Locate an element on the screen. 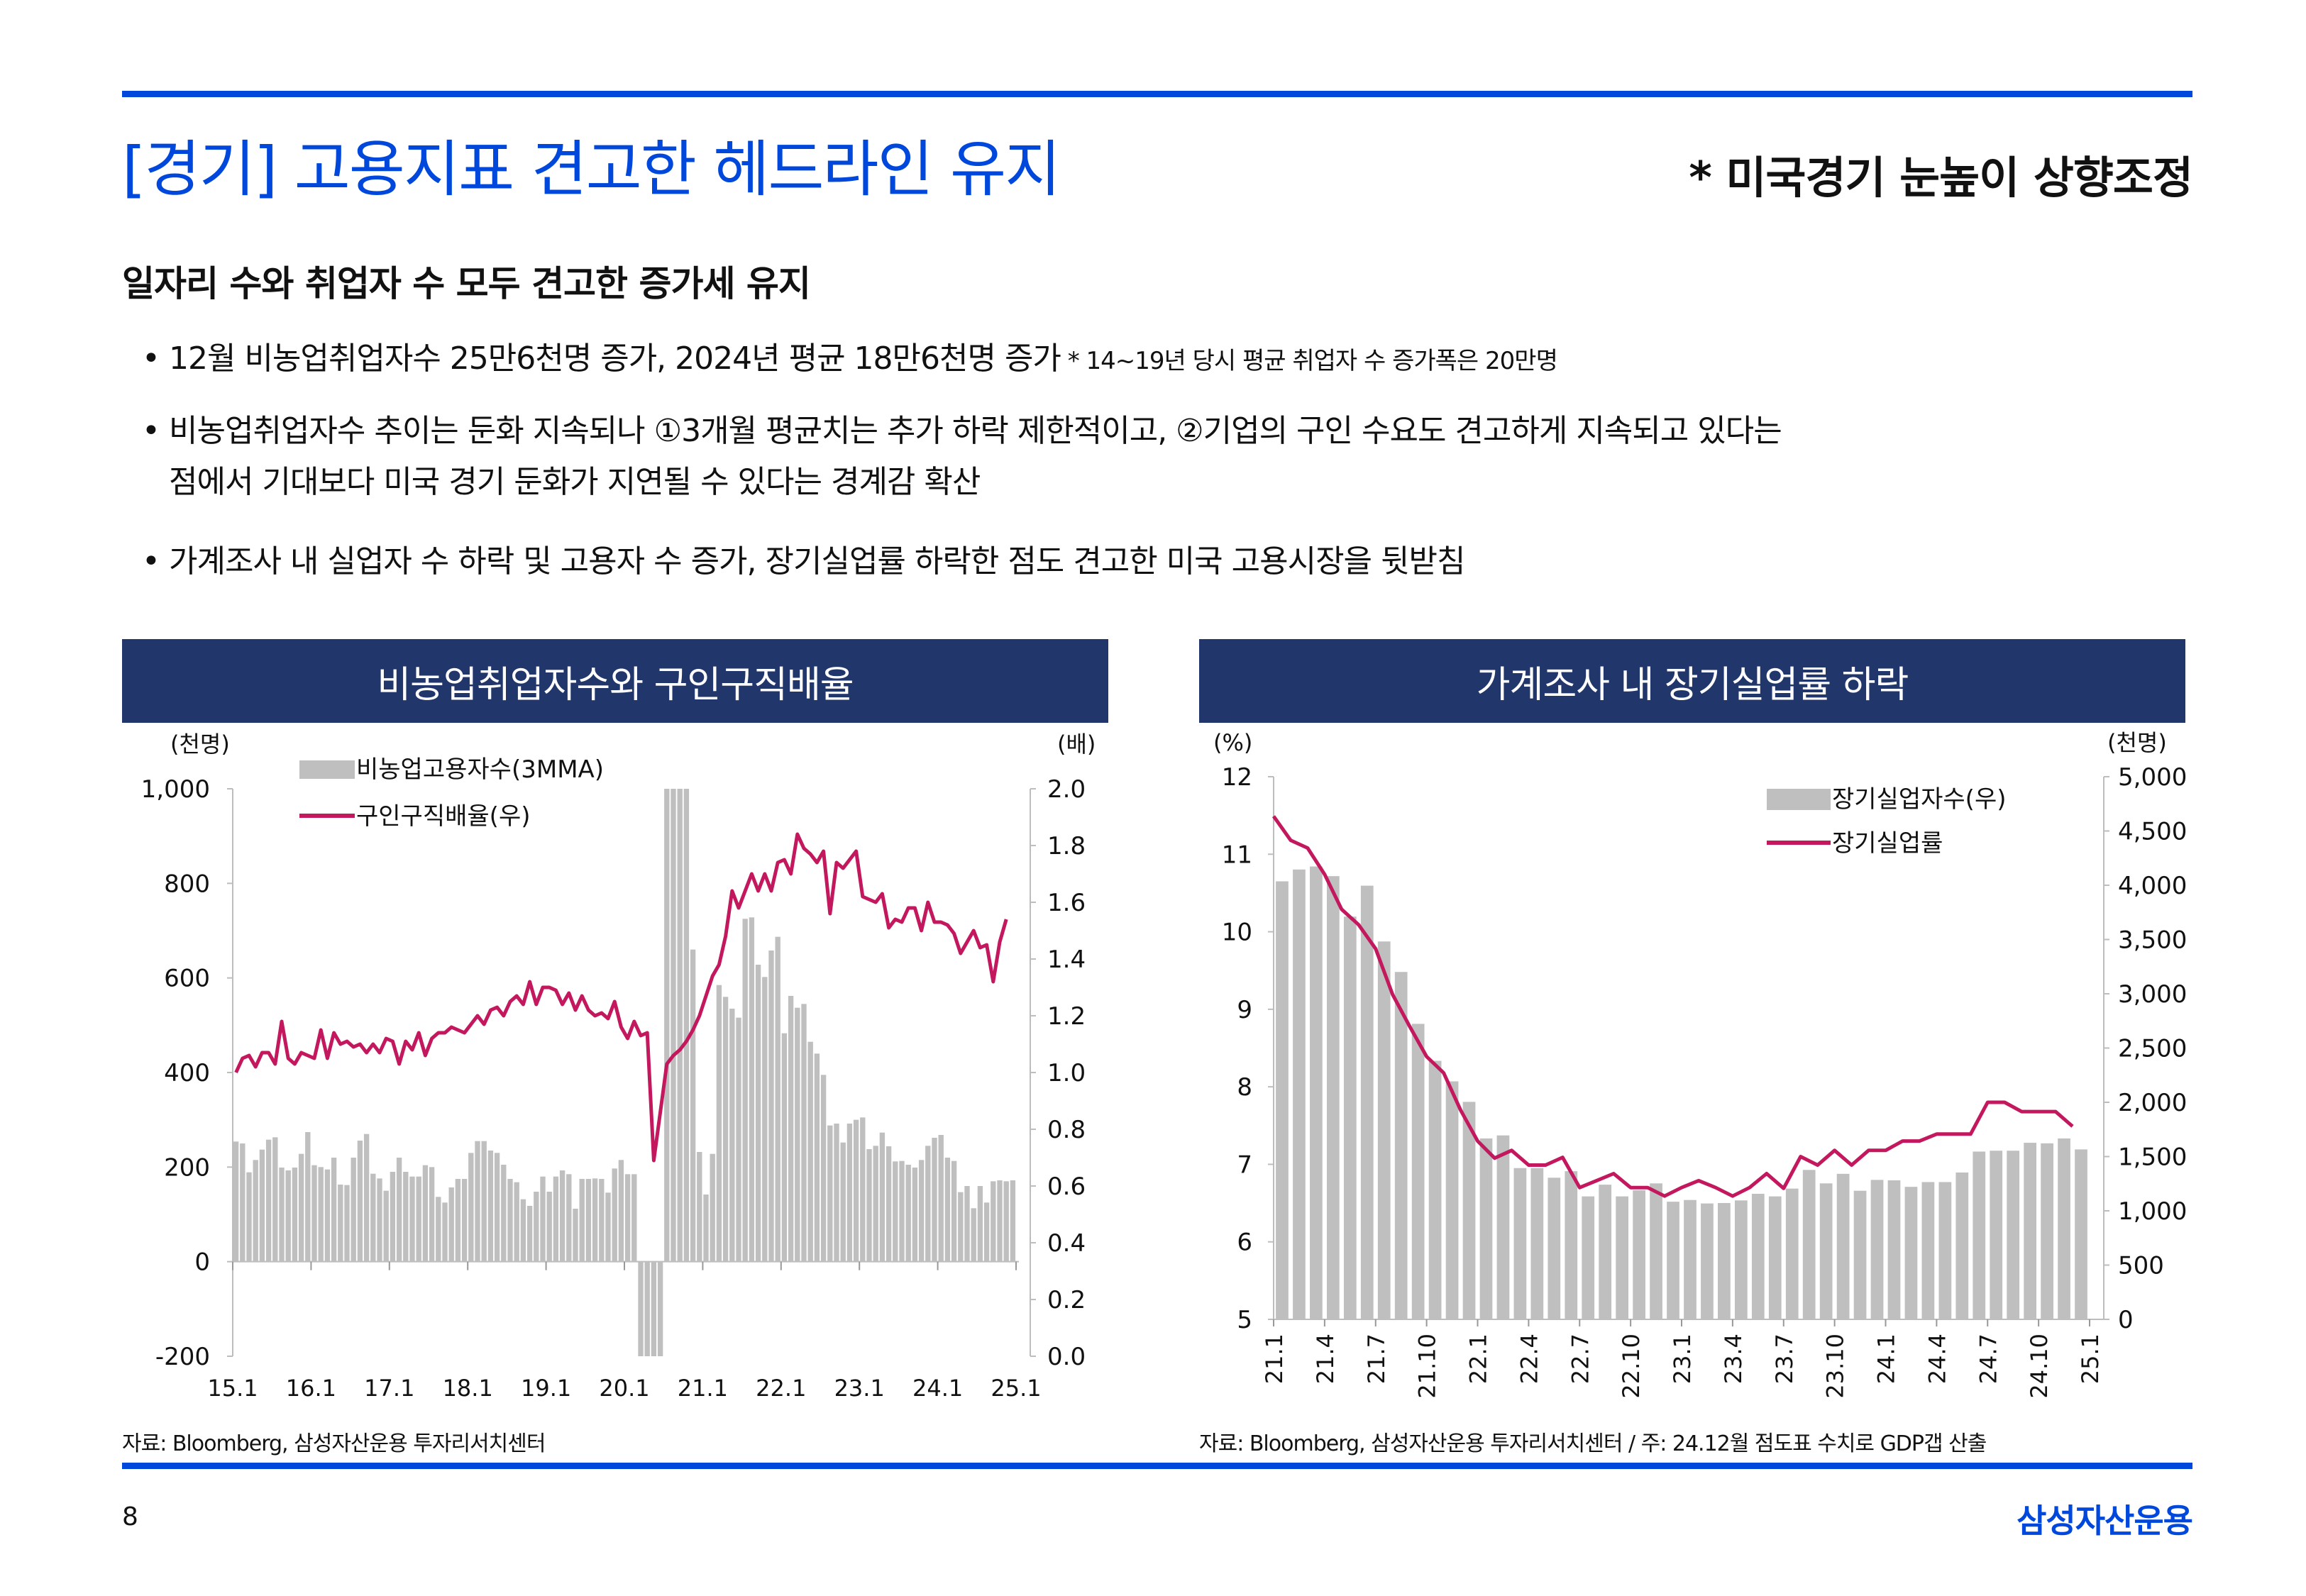 The height and width of the screenshot is (1596, 2306). right-y-tick-label: 1.4 is located at coordinates (1066, 960).